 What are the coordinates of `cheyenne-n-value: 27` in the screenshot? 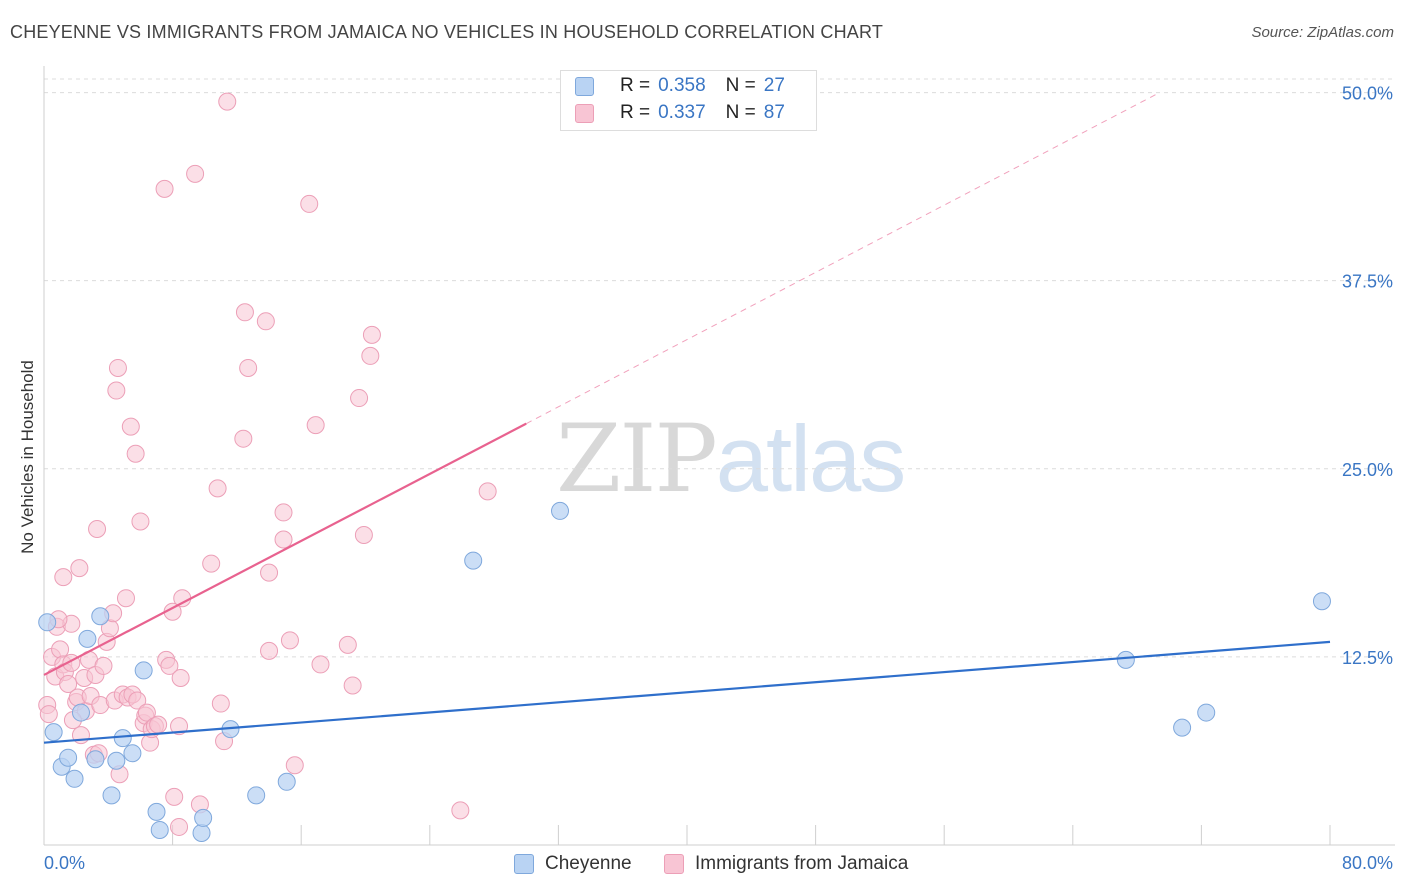 It's located at (774, 85).